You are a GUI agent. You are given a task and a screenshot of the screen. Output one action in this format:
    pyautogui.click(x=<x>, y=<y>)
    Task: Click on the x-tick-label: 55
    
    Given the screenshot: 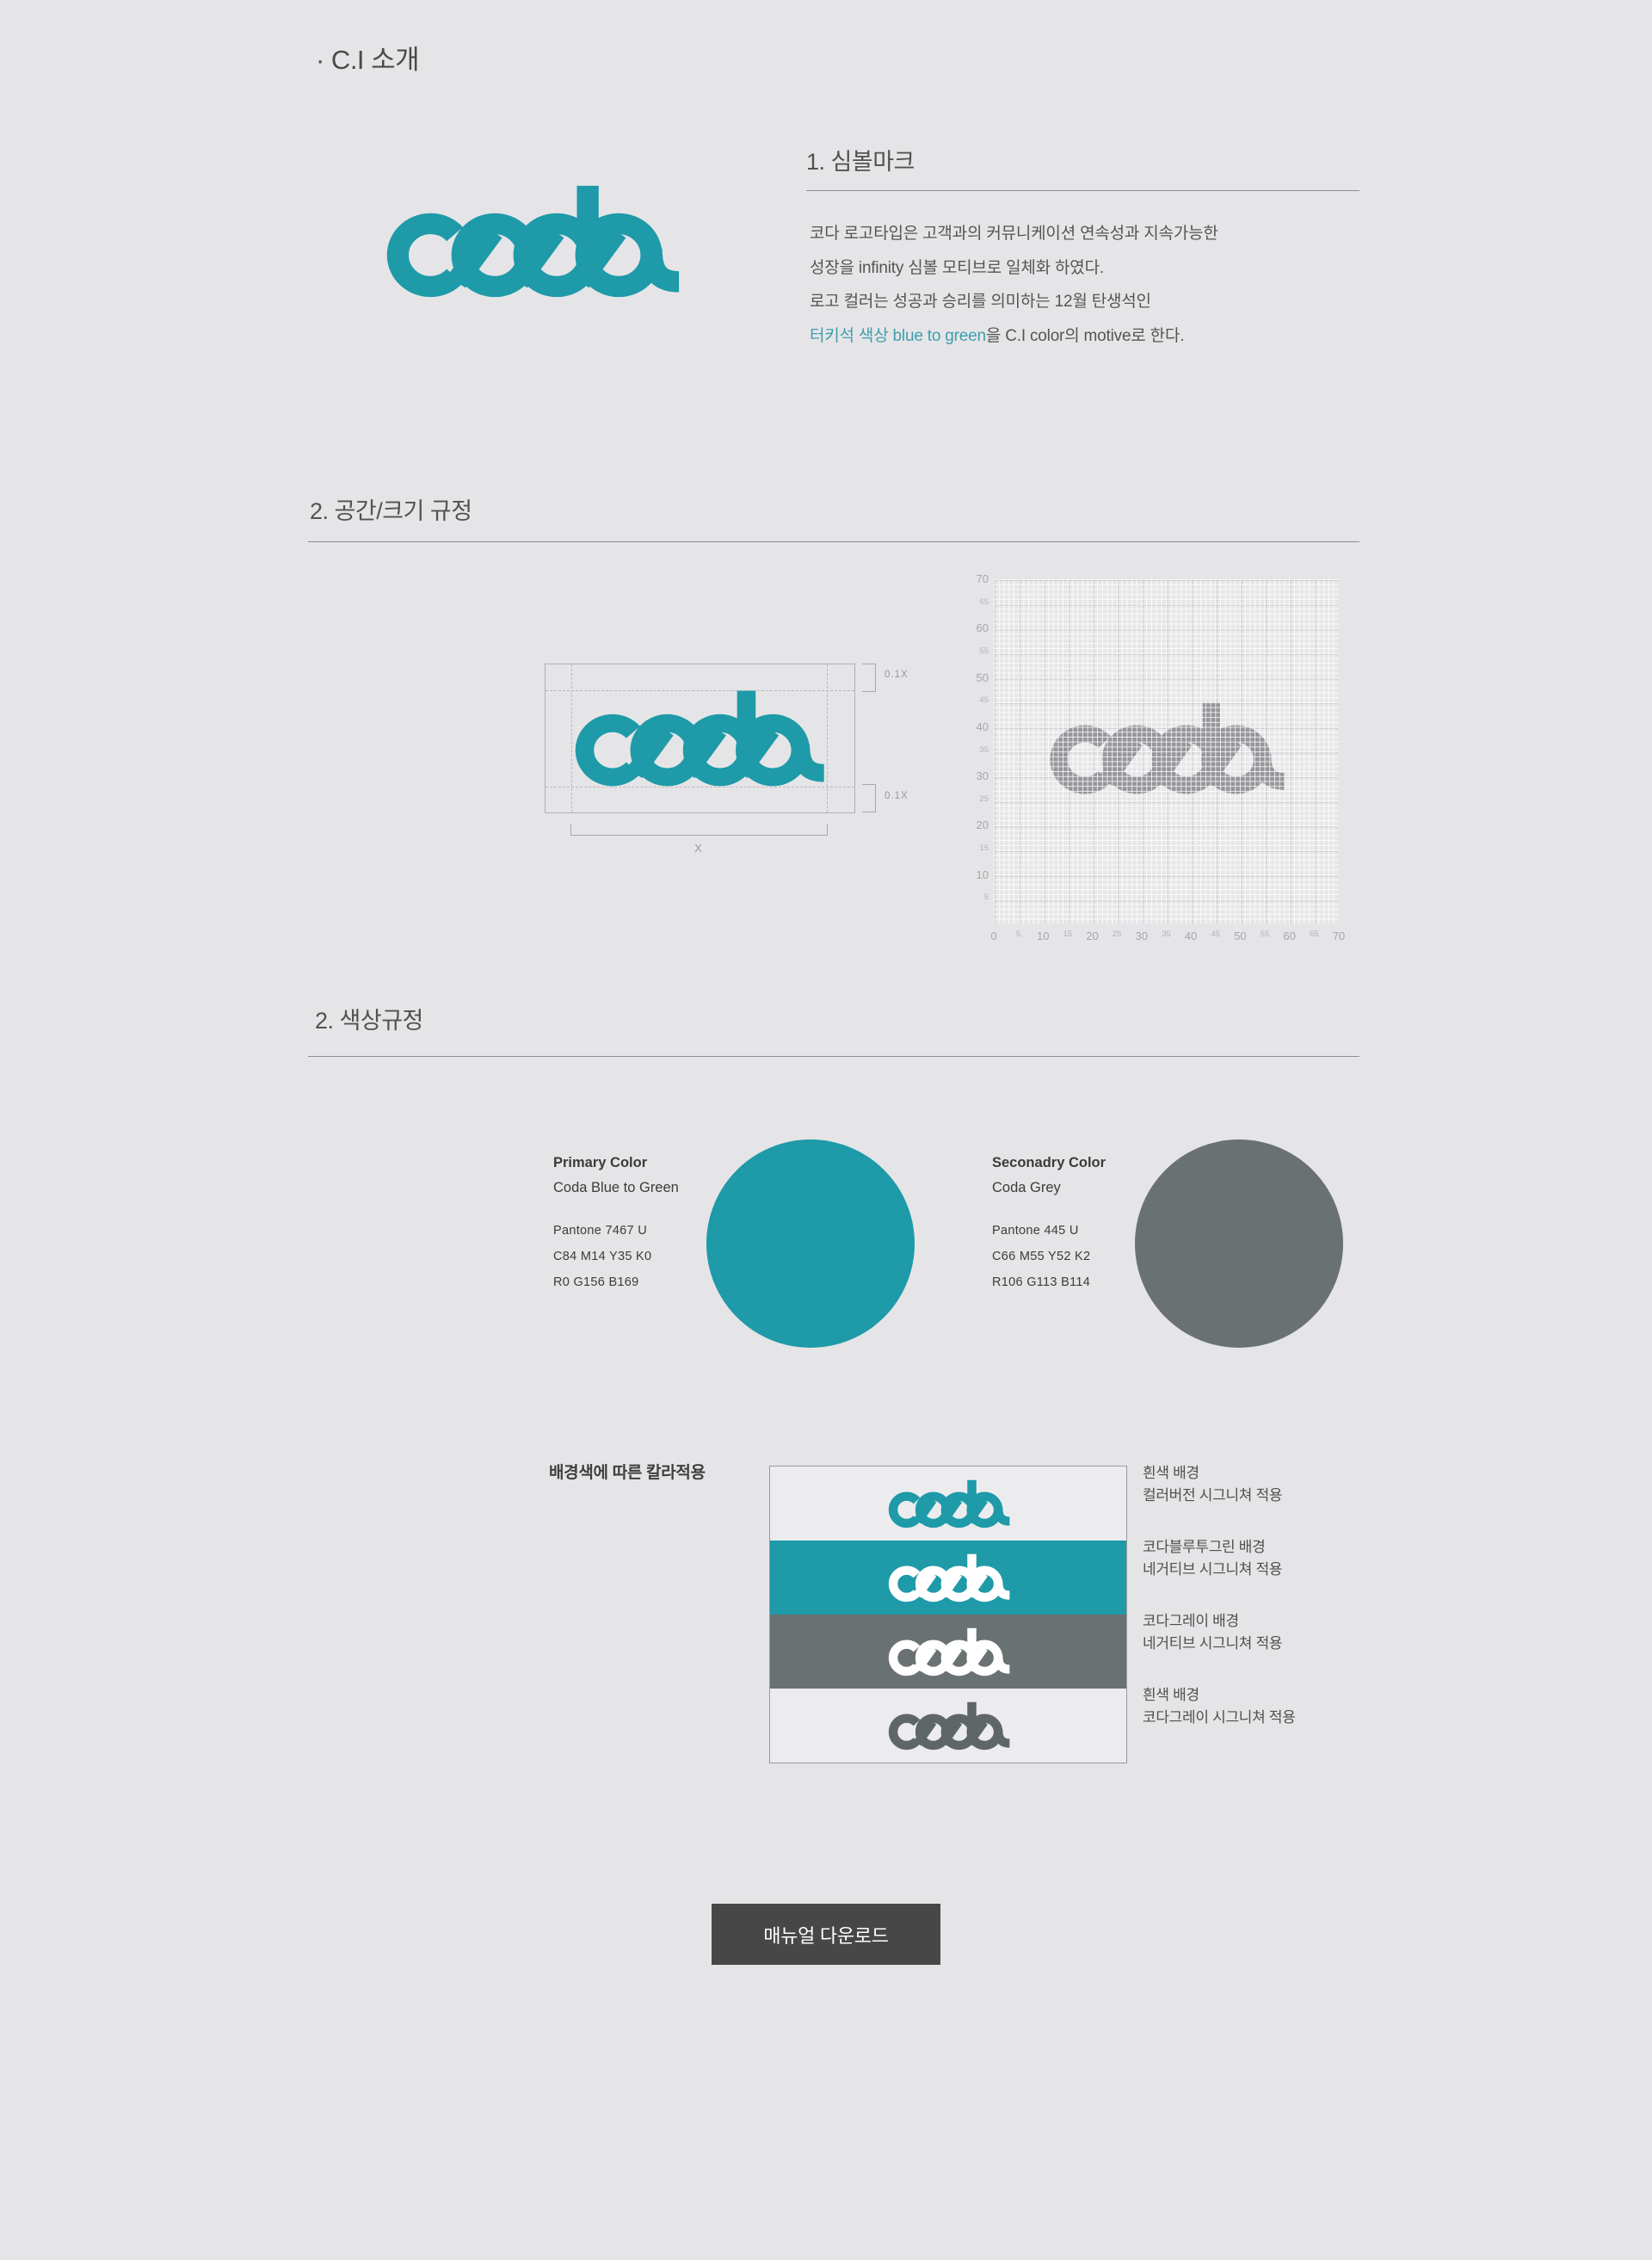 What is the action you would take?
    pyautogui.click(x=1265, y=934)
    